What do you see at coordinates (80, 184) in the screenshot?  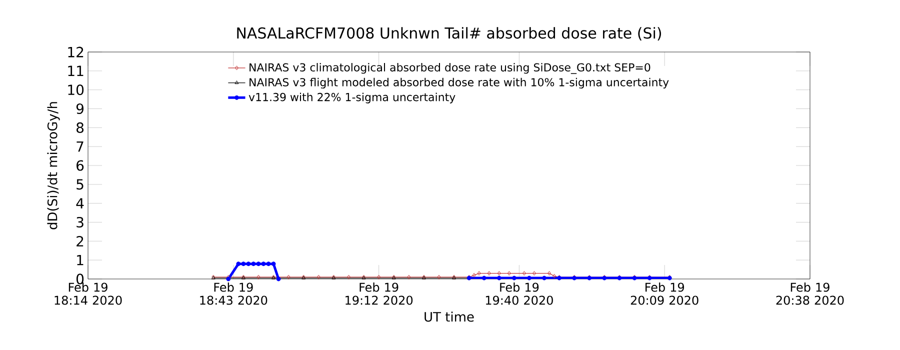 I see `y-tick-label: 5` at bounding box center [80, 184].